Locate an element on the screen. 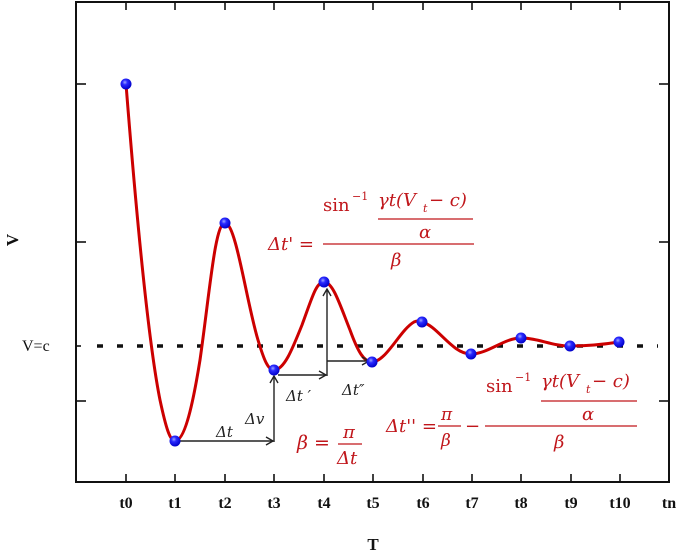 This screenshot has height=554, width=685. svg-text: Δt' = is located at coordinates (290, 244).